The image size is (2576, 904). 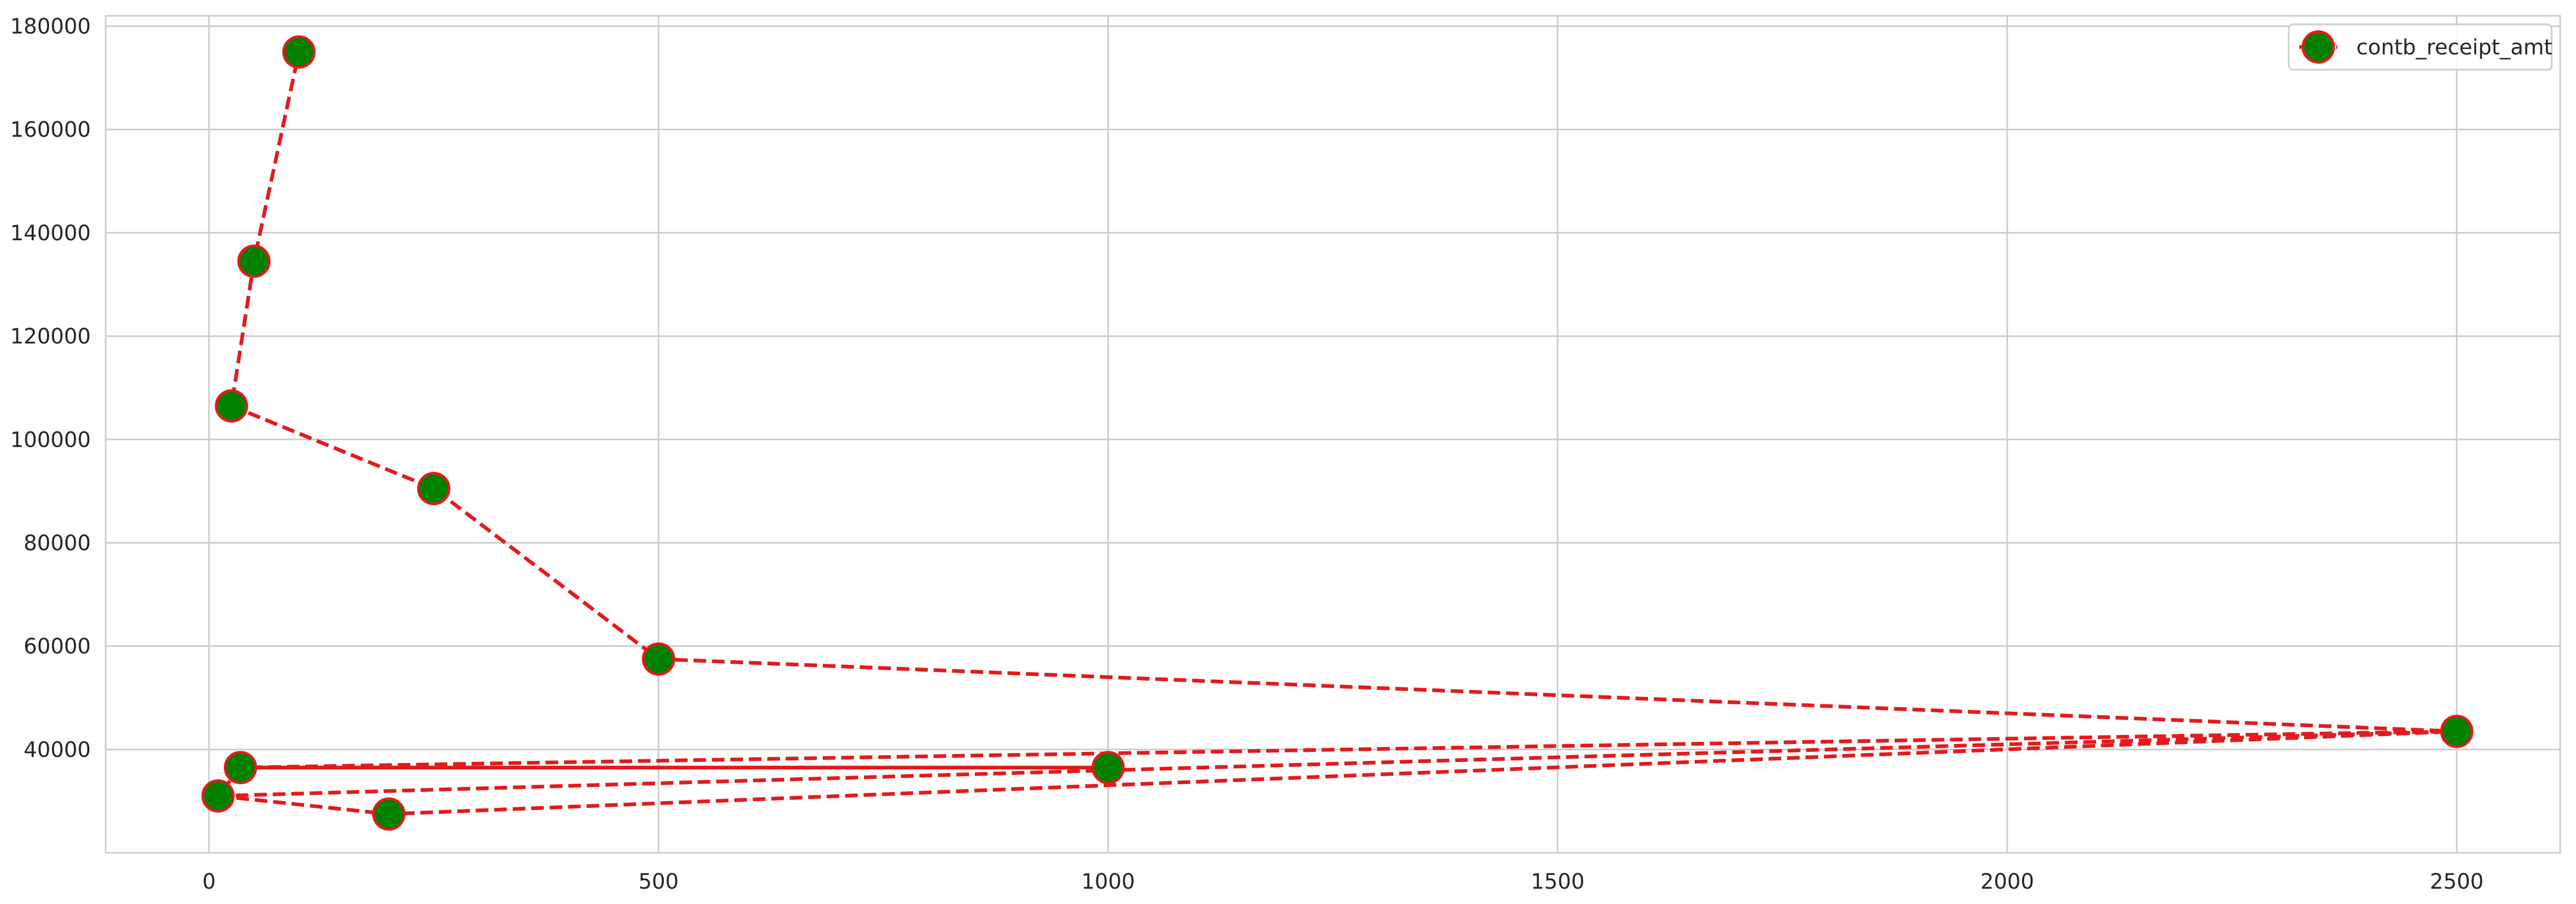 What do you see at coordinates (50, 337) in the screenshot?
I see `y-tick-label: 120000` at bounding box center [50, 337].